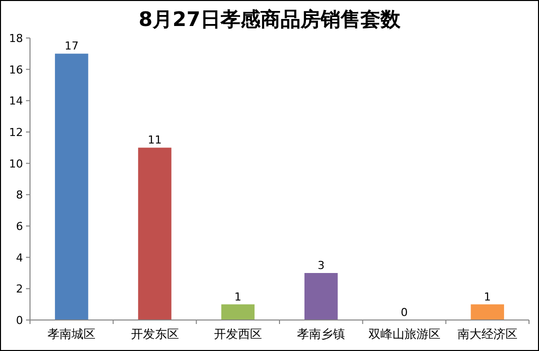 The image size is (539, 351). Describe the element at coordinates (16, 132) in the screenshot. I see `y-tick-label: 12` at that location.